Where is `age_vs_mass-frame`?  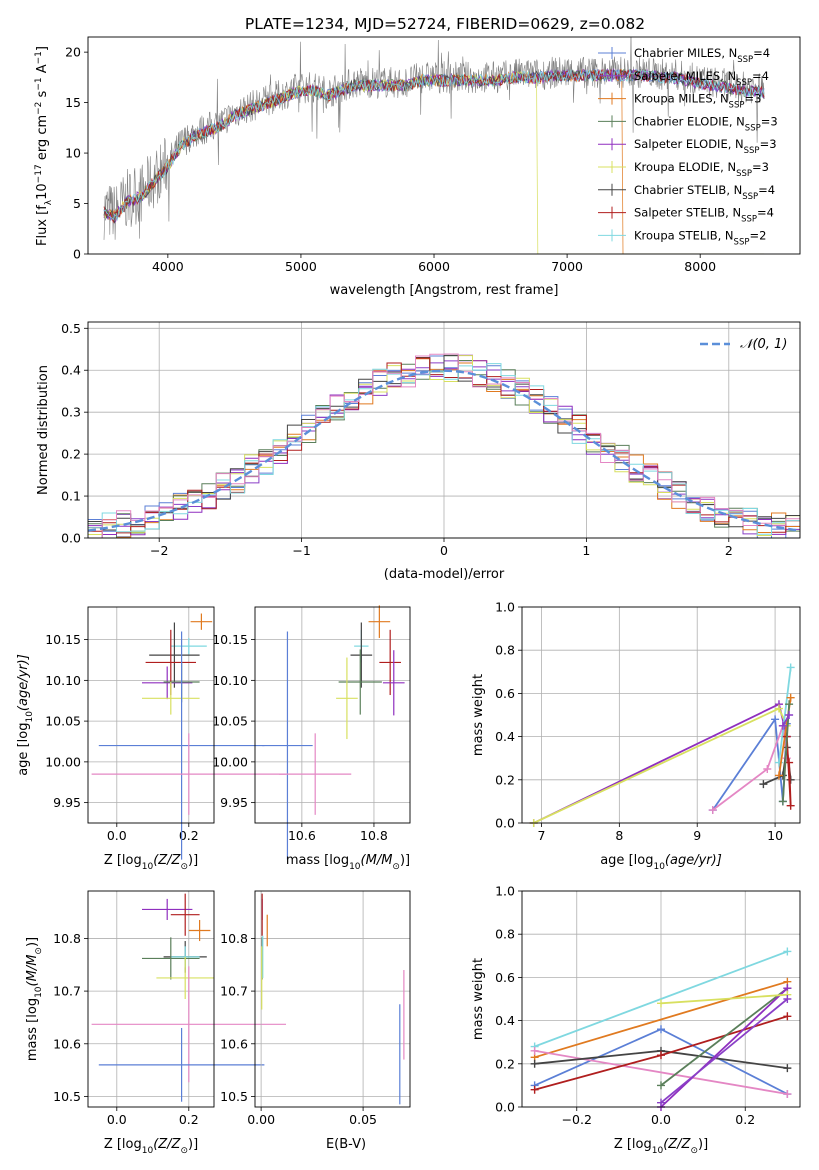 age_vs_mass-frame is located at coordinates (332, 715).